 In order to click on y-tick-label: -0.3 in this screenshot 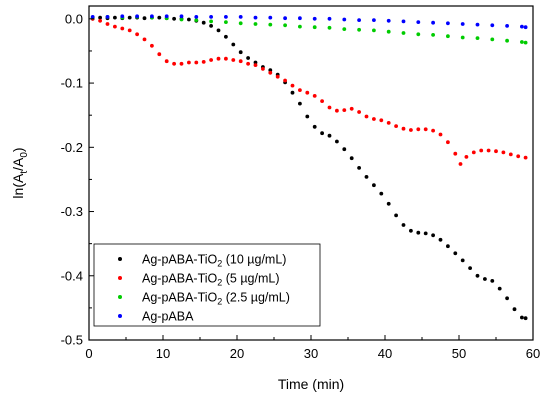, I will do `click(72, 211)`.